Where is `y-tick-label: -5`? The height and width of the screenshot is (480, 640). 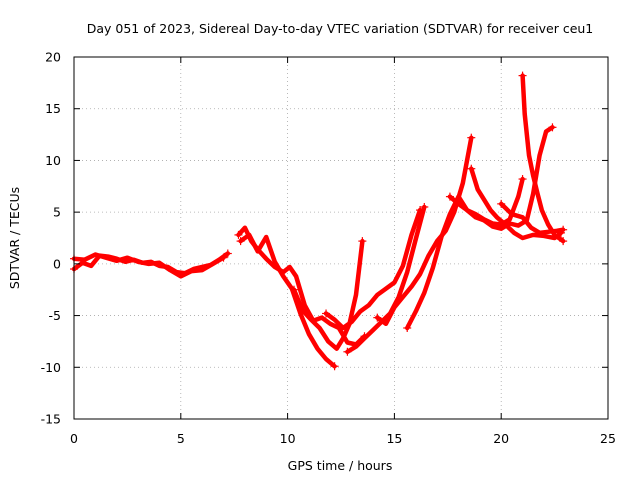 y-tick-label: -5 is located at coordinates (55, 315).